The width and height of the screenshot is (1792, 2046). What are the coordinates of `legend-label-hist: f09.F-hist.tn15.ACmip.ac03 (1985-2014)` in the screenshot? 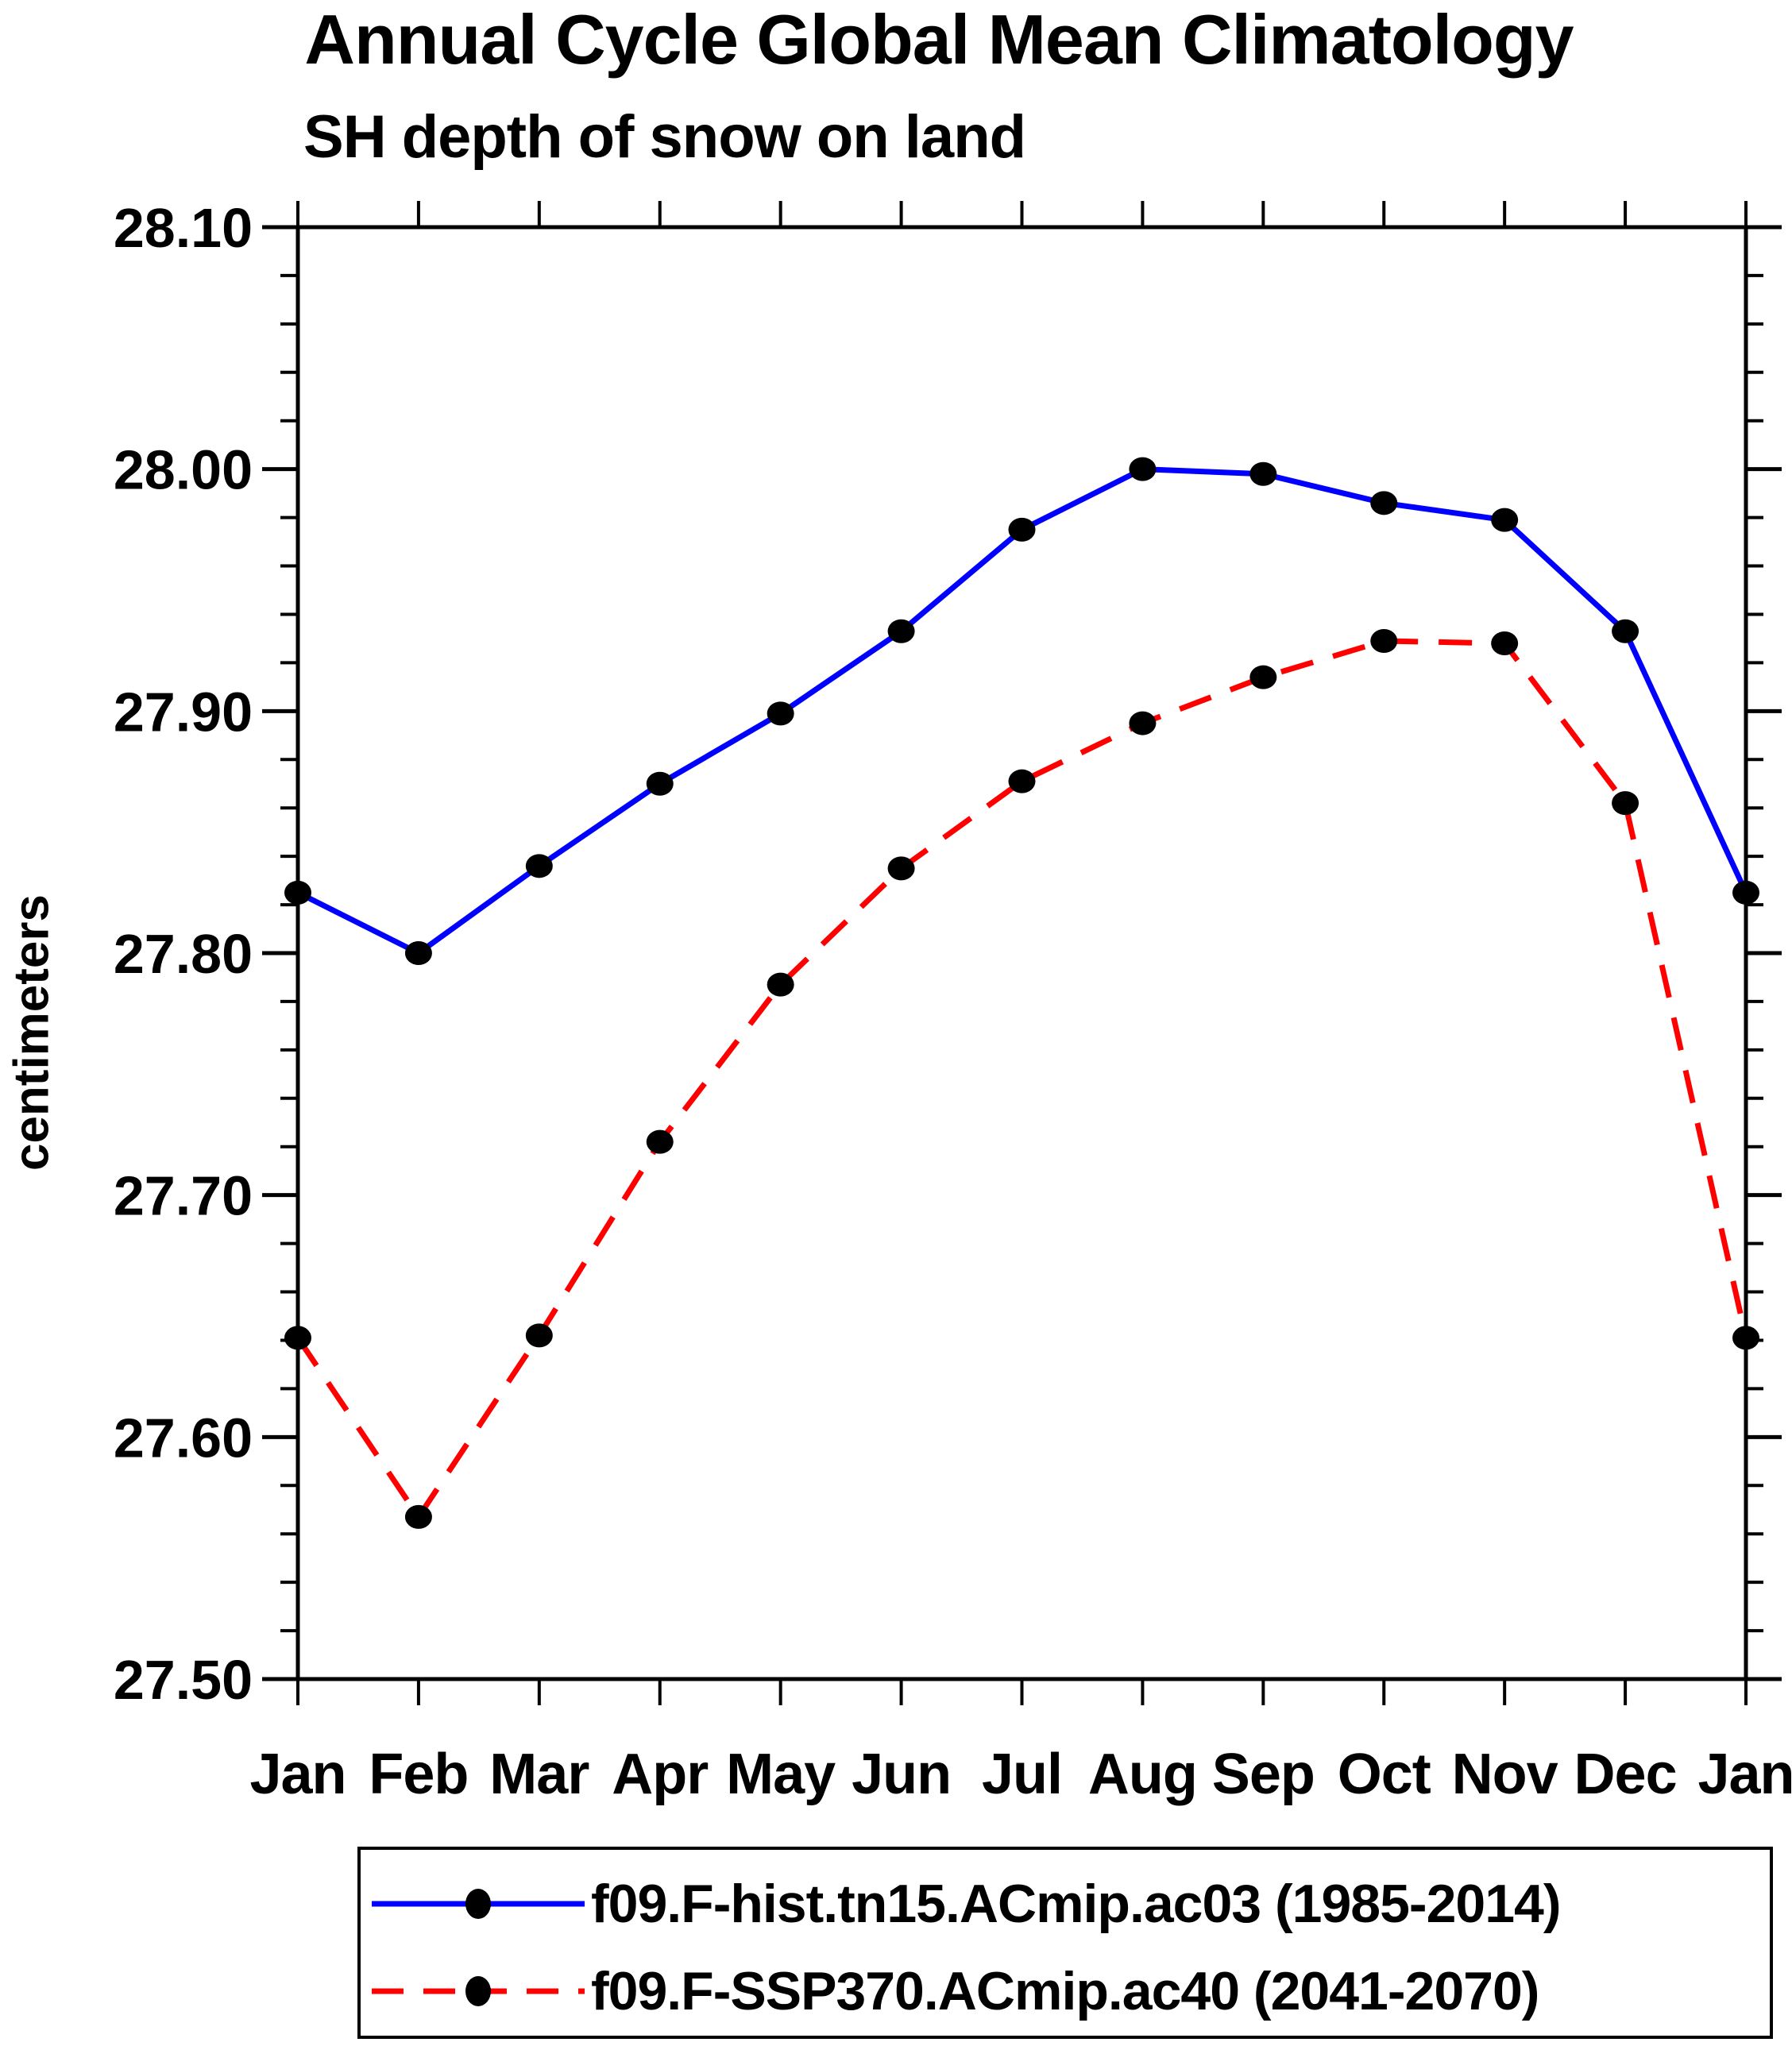 It's located at (1076, 1904).